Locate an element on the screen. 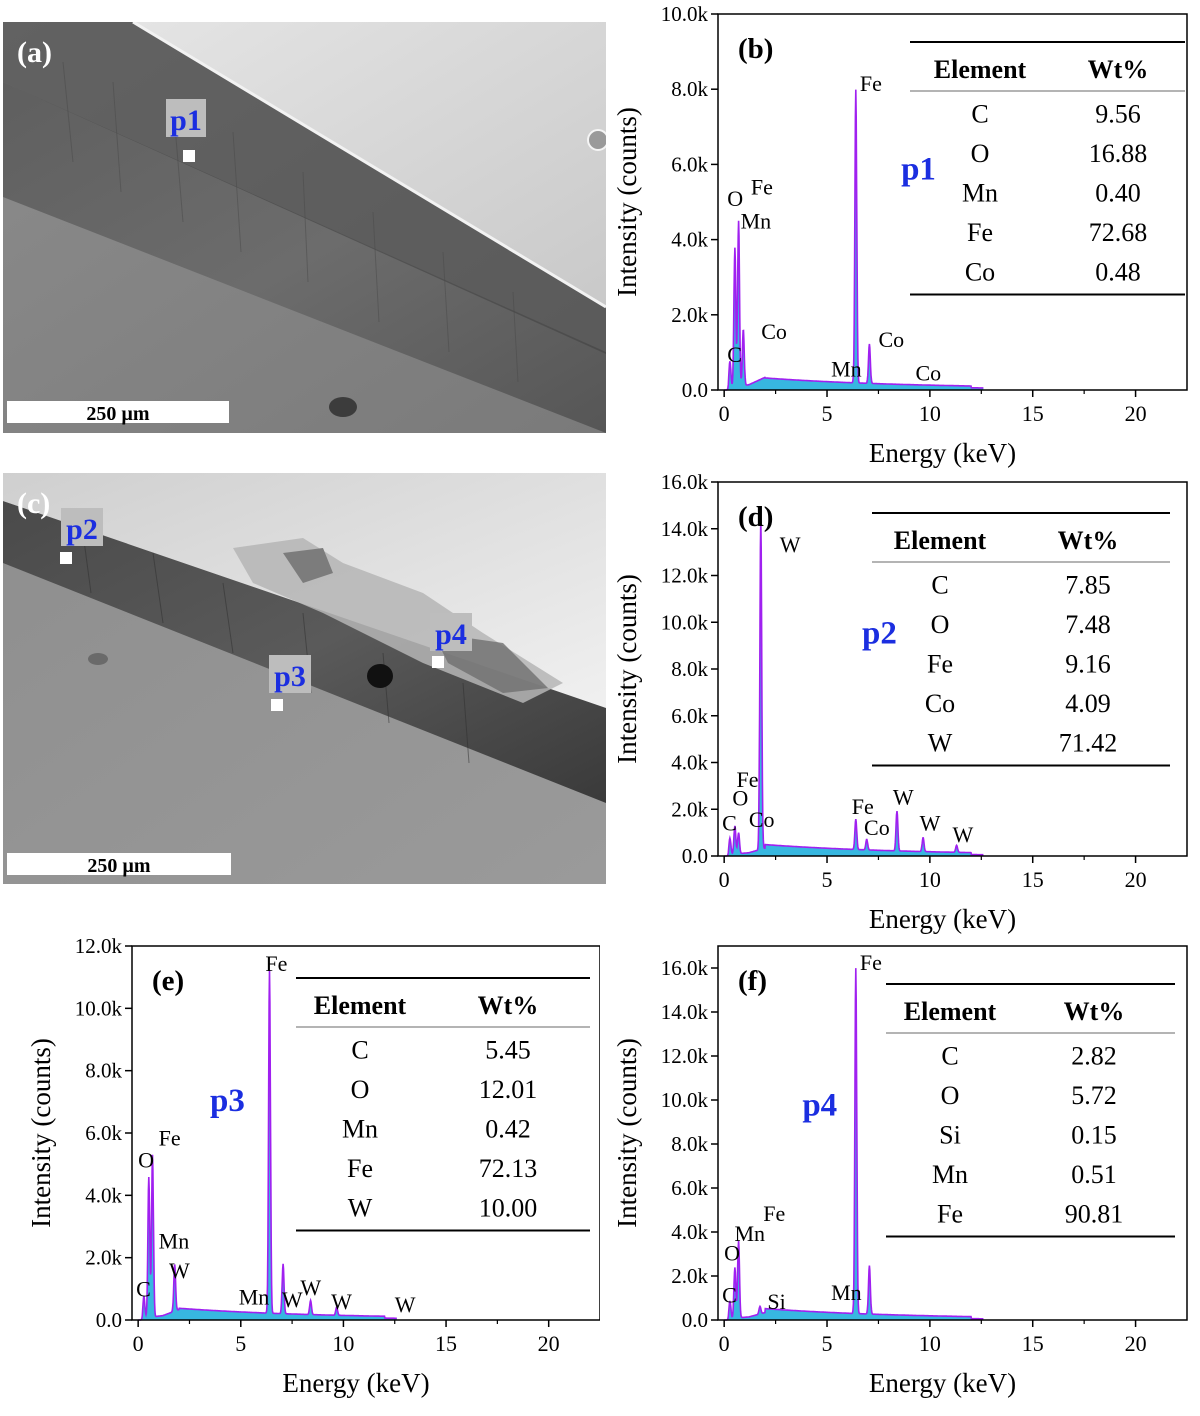 This screenshot has width=1200, height=1416. table-cell-wt: 0.48 is located at coordinates (1118, 272).